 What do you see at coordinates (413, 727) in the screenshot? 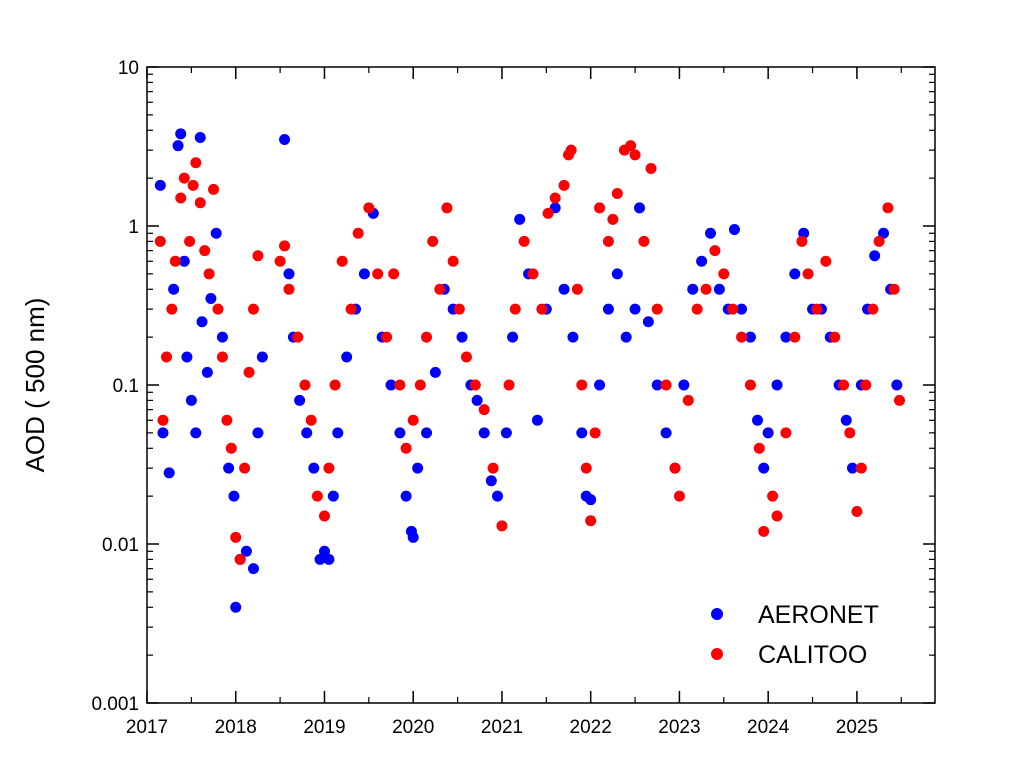
I see `x-tick-label: 2020` at bounding box center [413, 727].